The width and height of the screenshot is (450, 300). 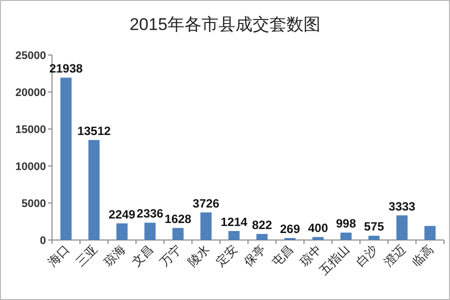 What do you see at coordinates (374, 227) in the screenshot?
I see `data-label: 575` at bounding box center [374, 227].